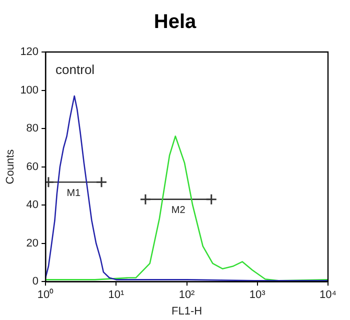 The height and width of the screenshot is (320, 350). Describe the element at coordinates (116, 295) in the screenshot. I see `x-tick-label: 10¹` at that location.